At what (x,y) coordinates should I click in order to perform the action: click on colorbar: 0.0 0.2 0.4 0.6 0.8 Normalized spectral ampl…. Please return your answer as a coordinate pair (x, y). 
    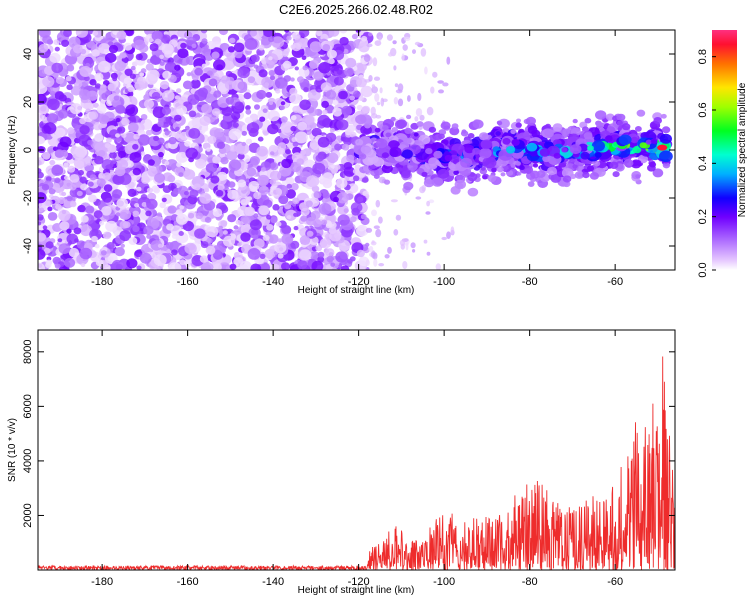
    Looking at the image, I should click on (722, 154).